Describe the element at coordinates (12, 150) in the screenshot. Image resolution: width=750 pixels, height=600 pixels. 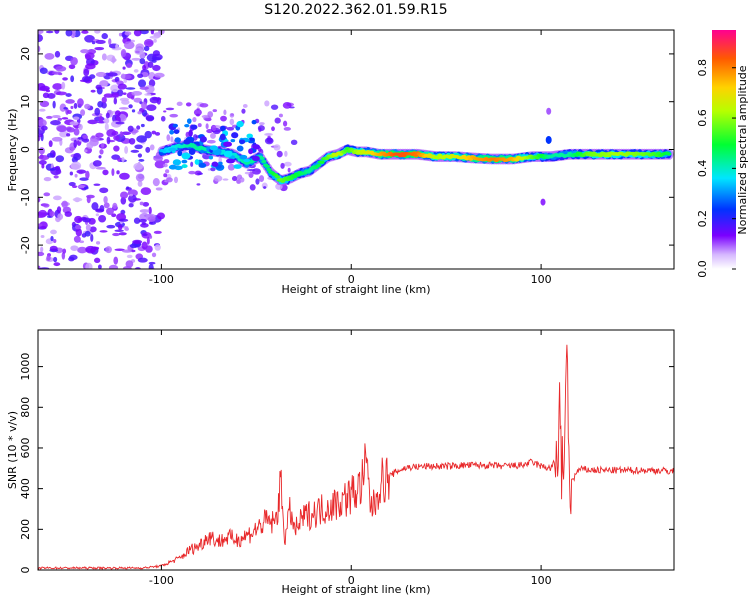
I see `spectrogram-y-axis-label: Frequency (Hz)` at that location.